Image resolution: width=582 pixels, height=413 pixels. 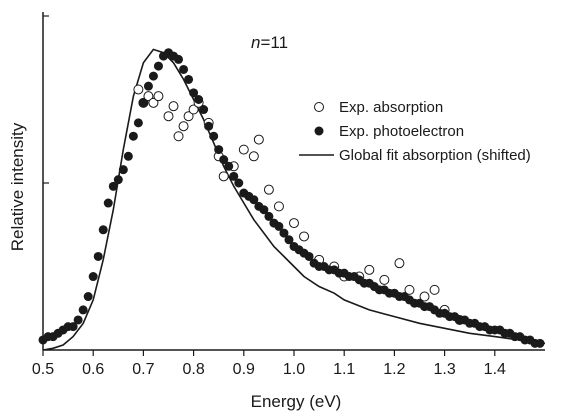 What do you see at coordinates (296, 401) in the screenshot?
I see `x-axis-label: Energy (eV)` at bounding box center [296, 401].